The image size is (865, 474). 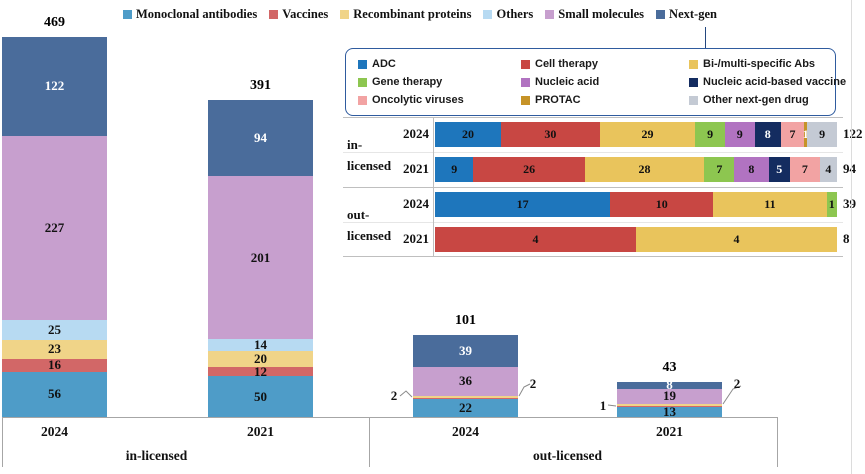 What do you see at coordinates (779, 169) in the screenshot?
I see `inset-segment-nucleic-acid-based-vaccine: 5` at bounding box center [779, 169].